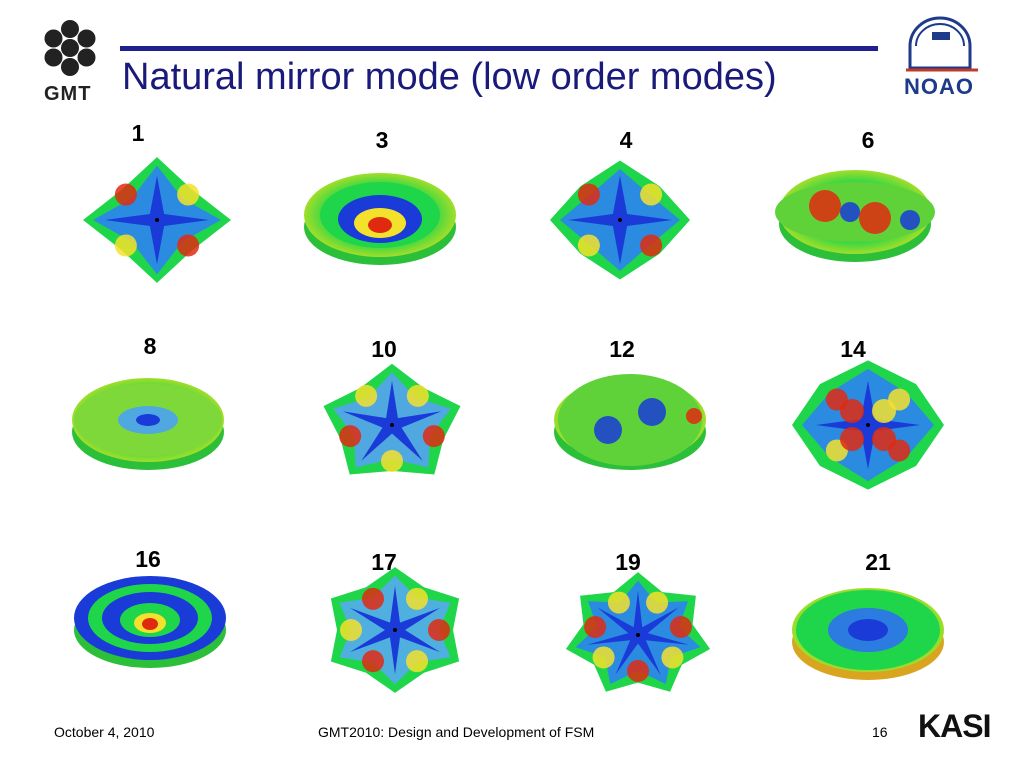 This screenshot has height=768, width=1024. Describe the element at coordinates (456, 732) in the screenshot. I see `footer-conference: GMT2010: Design and Development of FSM` at that location.